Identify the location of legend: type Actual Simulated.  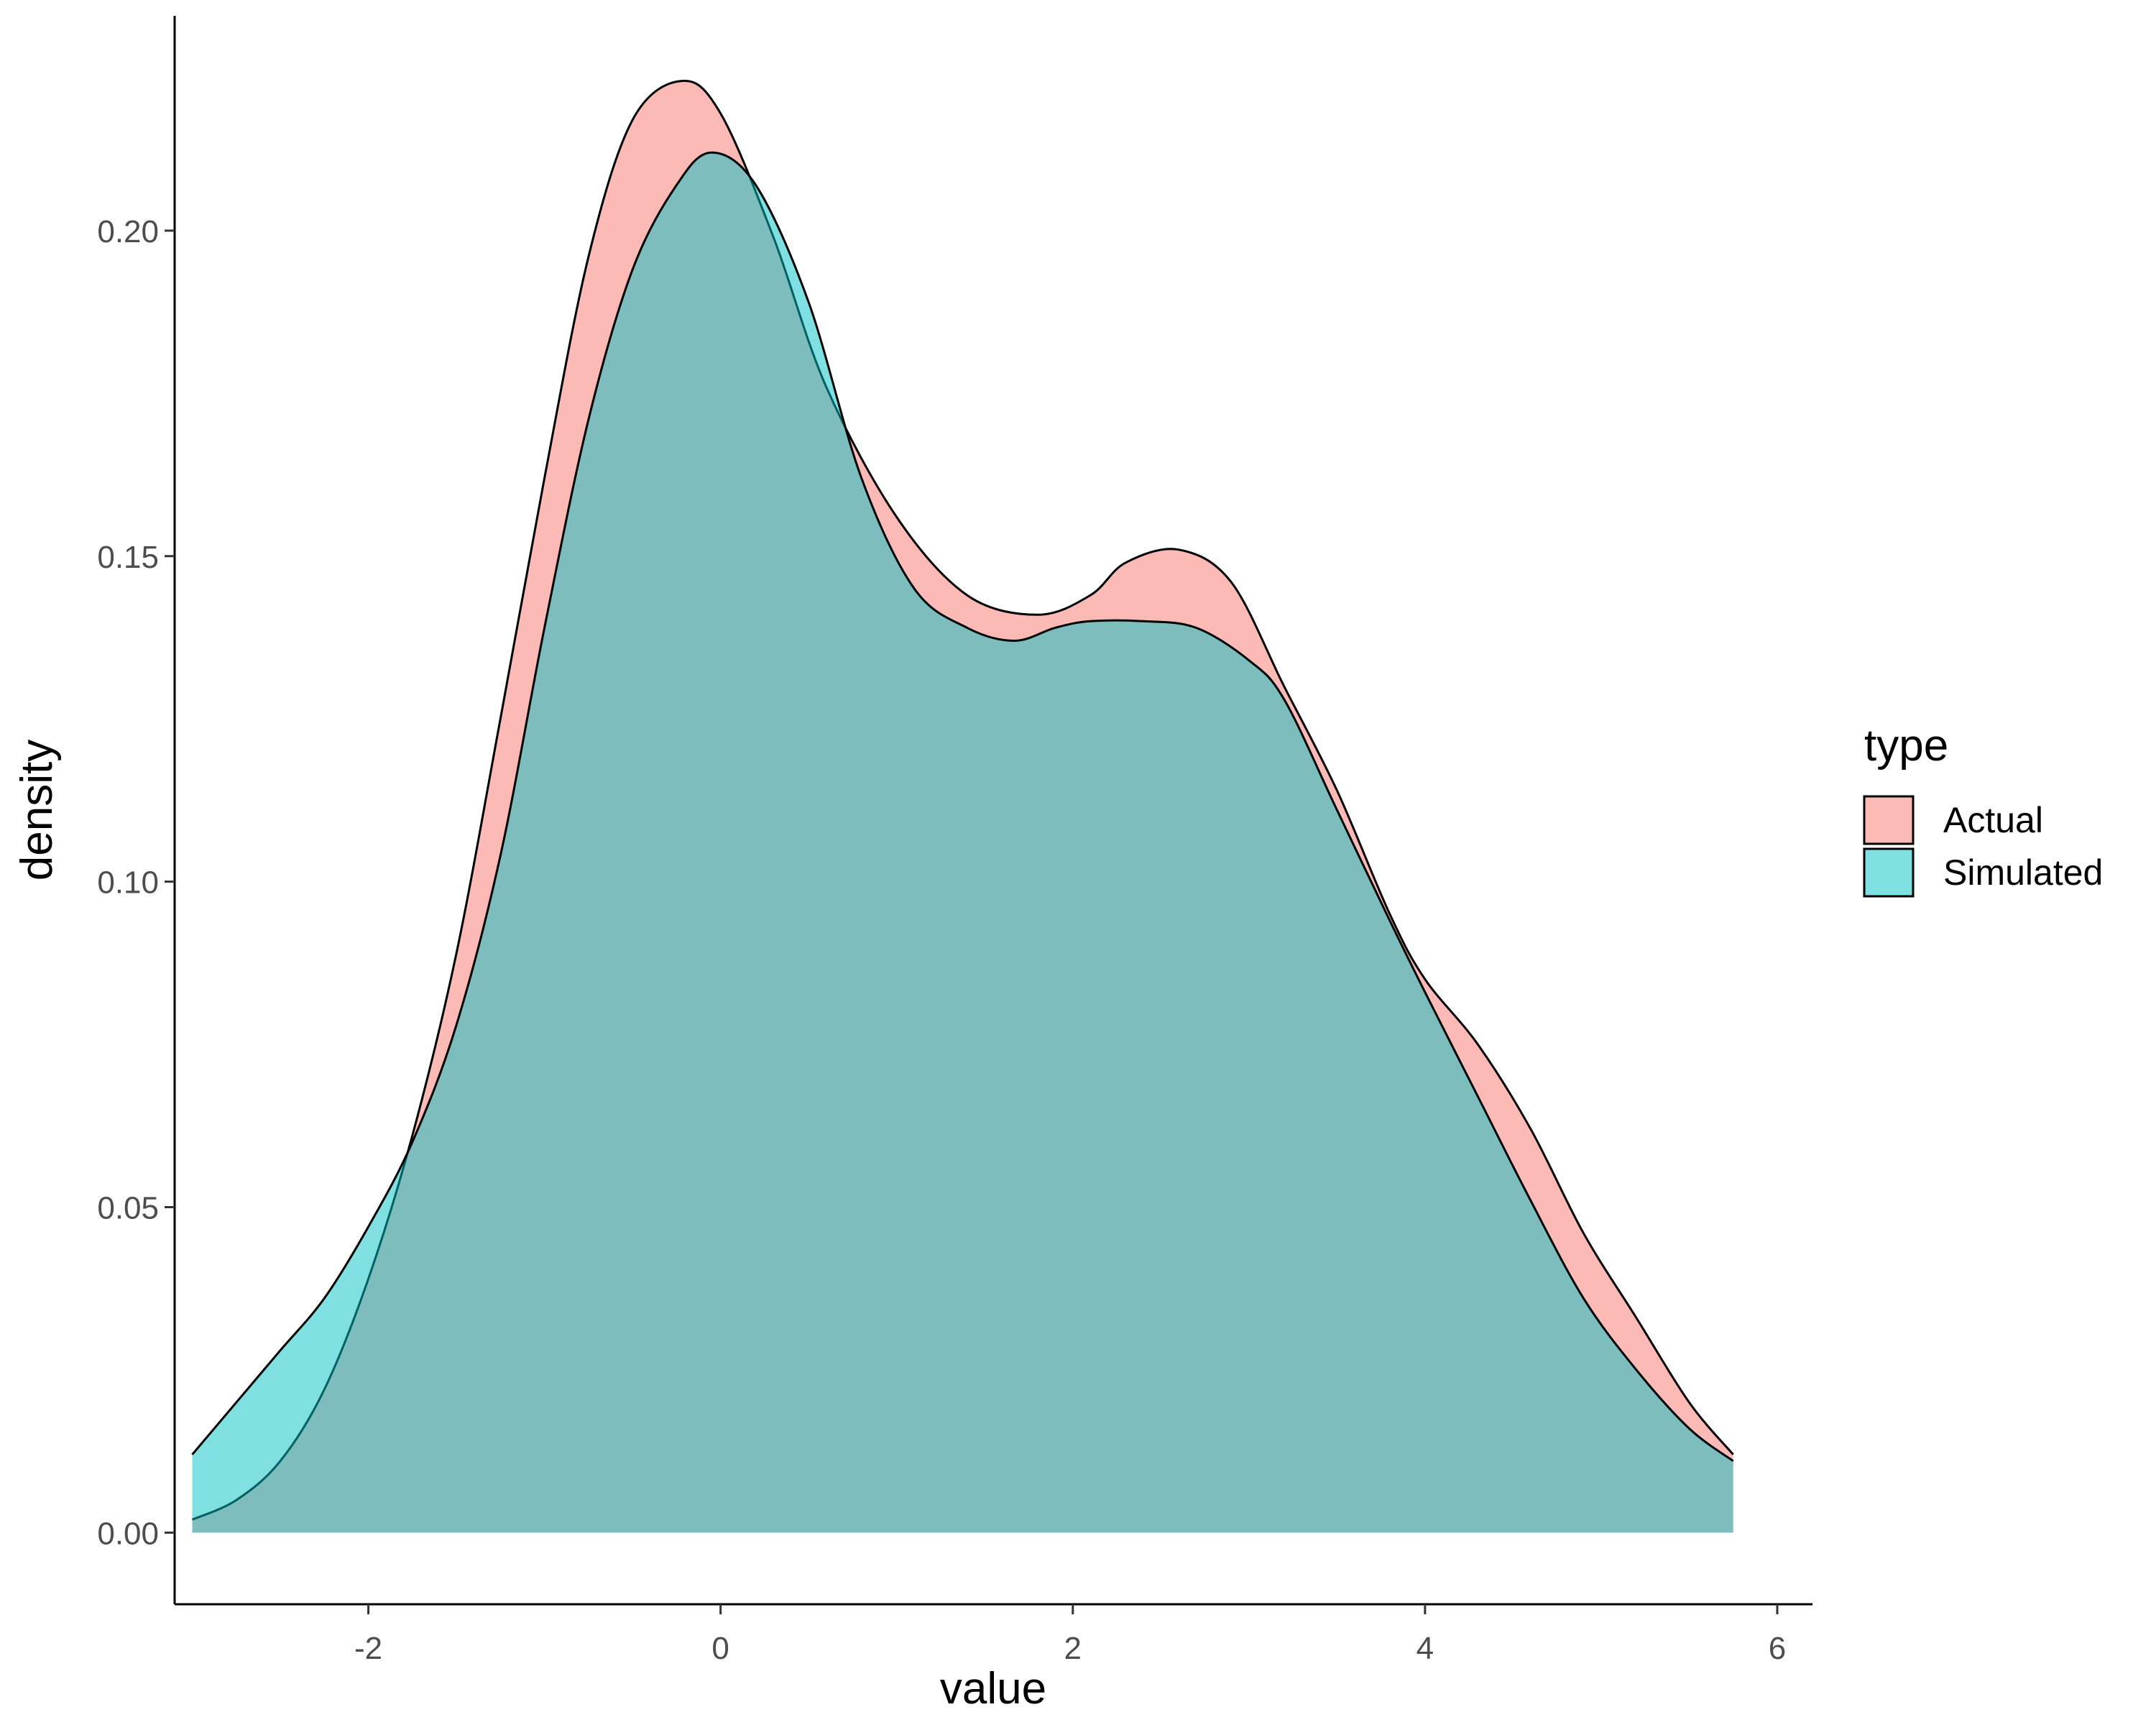
(1983, 809).